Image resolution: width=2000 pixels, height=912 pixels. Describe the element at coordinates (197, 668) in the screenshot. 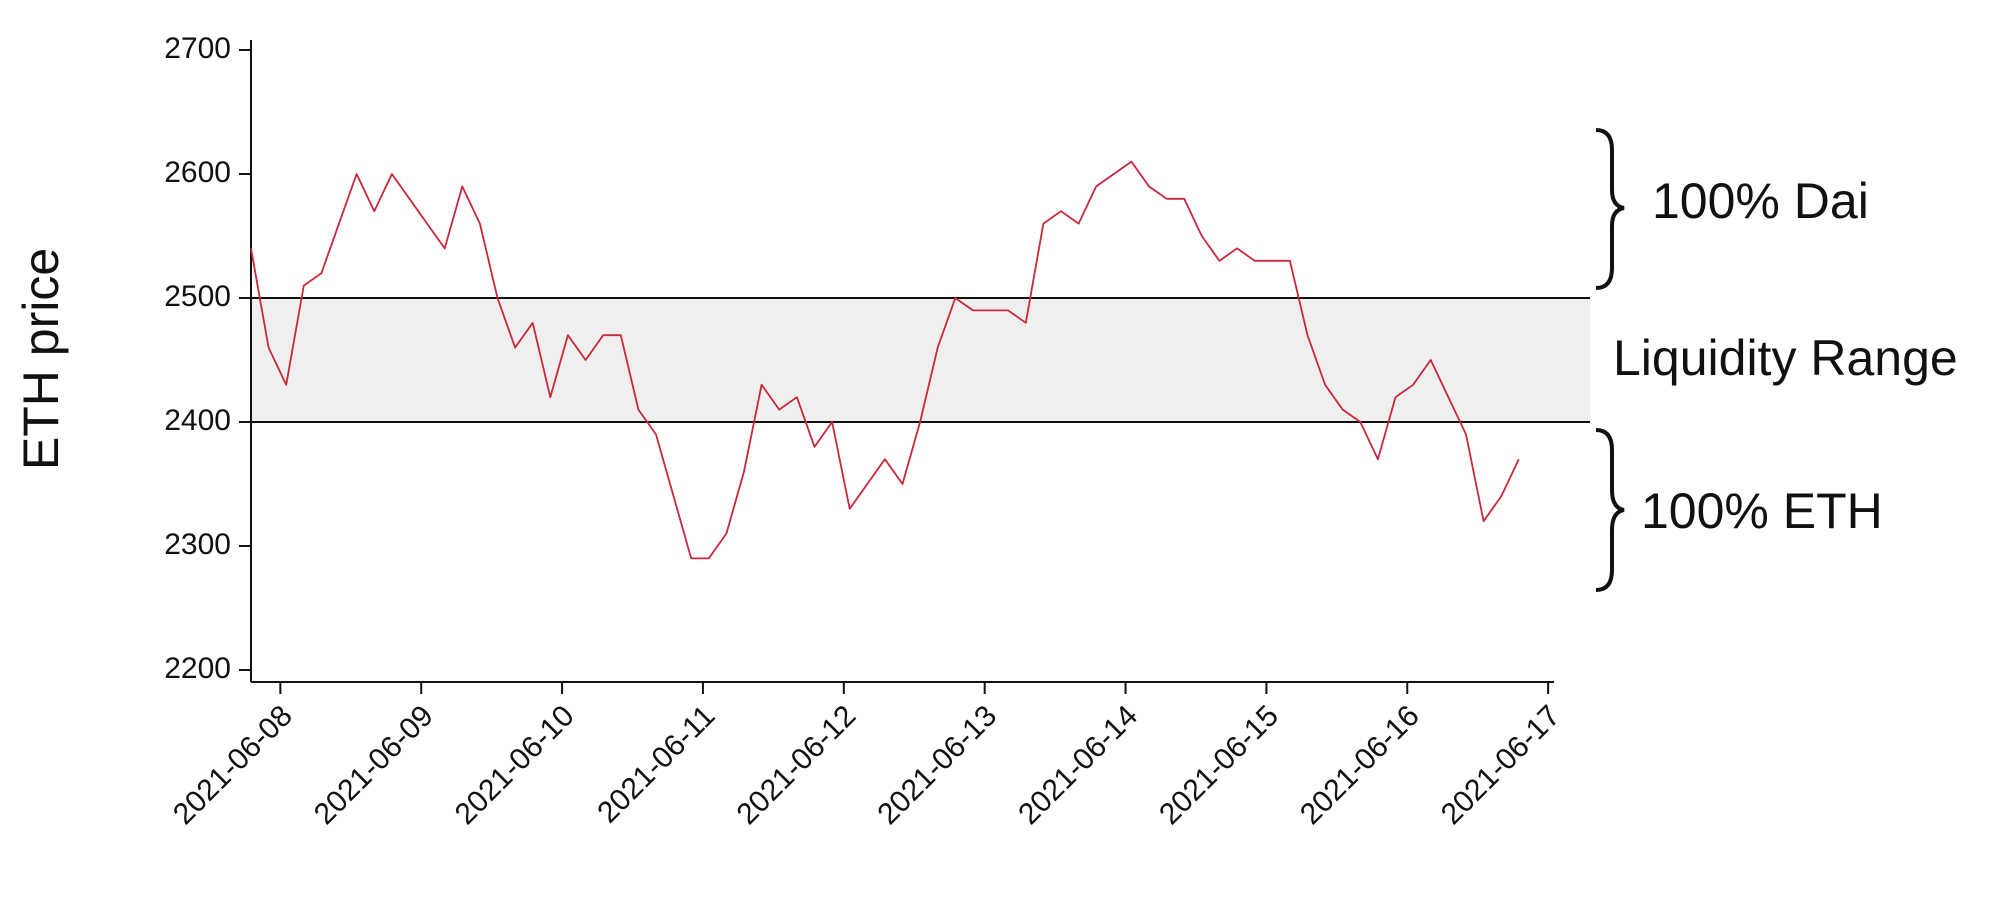

I see `y-tick-label: 2200` at that location.